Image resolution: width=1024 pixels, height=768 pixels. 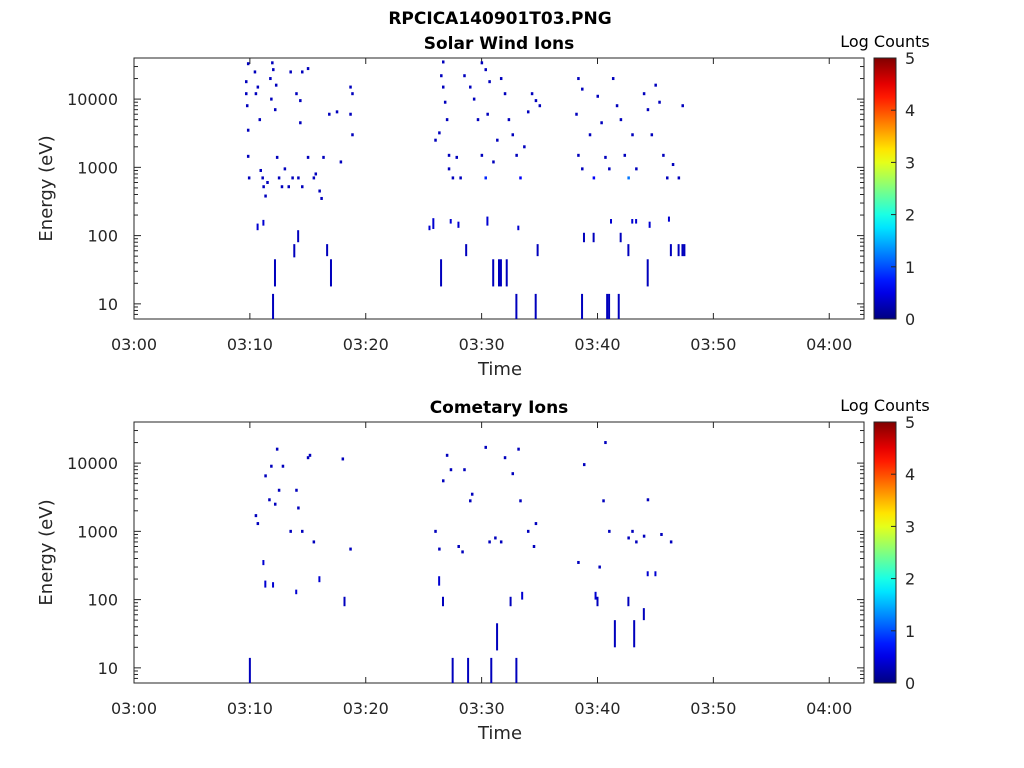 What do you see at coordinates (499, 408) in the screenshot?
I see `panel-title: Cometary Ions` at bounding box center [499, 408].